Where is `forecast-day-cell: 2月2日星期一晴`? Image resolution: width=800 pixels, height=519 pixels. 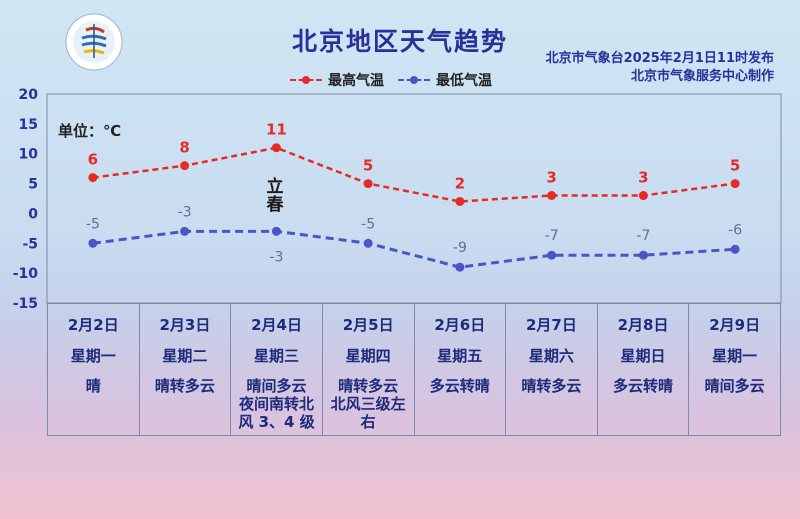
forecast-day-cell: 2月2日星期一晴 is located at coordinates (93, 369).